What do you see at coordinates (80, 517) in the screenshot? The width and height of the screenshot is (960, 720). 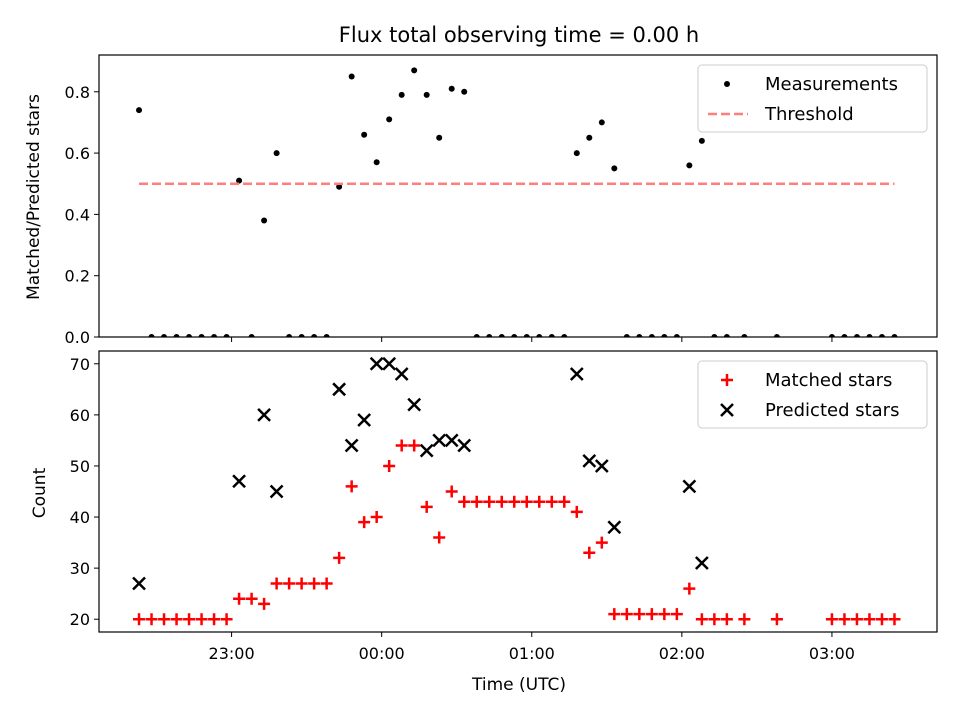 I see `y-tick-label: 40` at bounding box center [80, 517].